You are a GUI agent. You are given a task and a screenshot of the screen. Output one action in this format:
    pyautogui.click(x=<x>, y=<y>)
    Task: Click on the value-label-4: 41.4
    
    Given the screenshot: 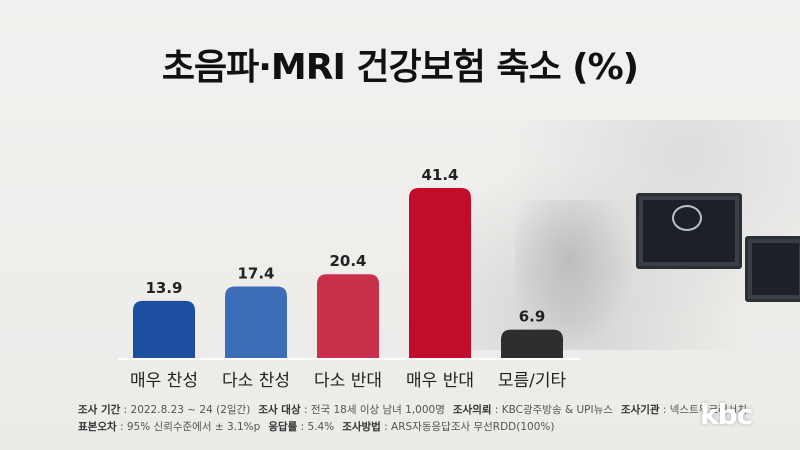 What is the action you would take?
    pyautogui.click(x=439, y=175)
    